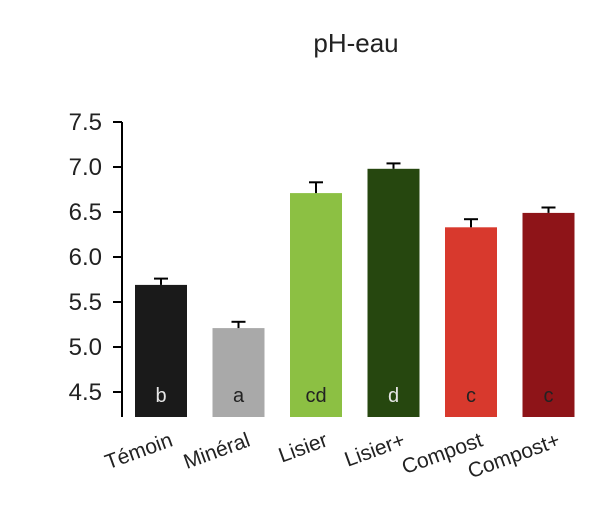 The height and width of the screenshot is (512, 589). I want to click on y-ticks: 4.5 5.0 5.5 6.0 6.5 7.0 7.5, so click(95, 257).